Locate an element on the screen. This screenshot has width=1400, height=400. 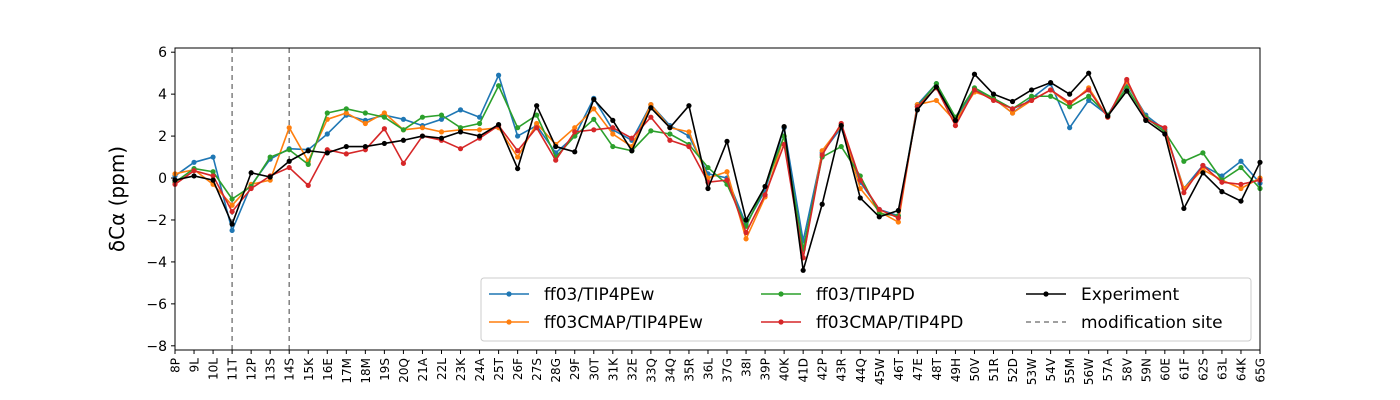
legend-label: ff03/TIP4PD is located at coordinates (865, 295).